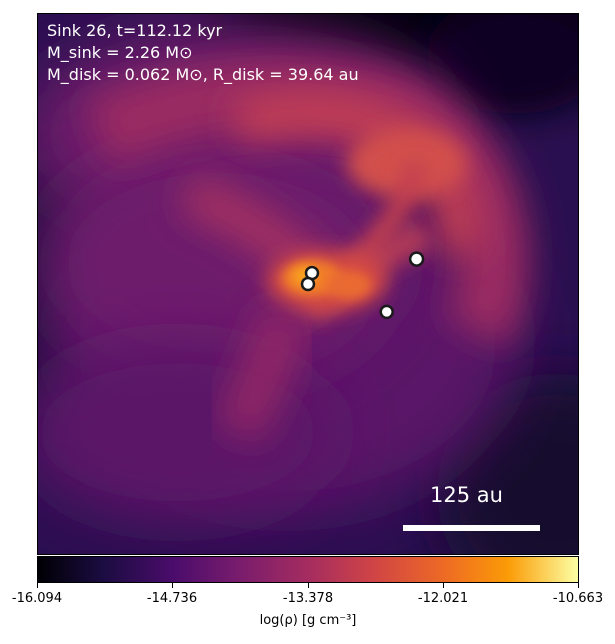  Describe the element at coordinates (416, 259) in the screenshot. I see `sink-marker-c` at that location.